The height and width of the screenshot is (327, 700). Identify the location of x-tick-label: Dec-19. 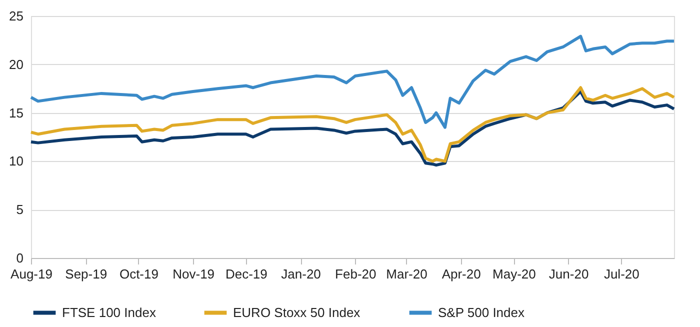
(246, 274).